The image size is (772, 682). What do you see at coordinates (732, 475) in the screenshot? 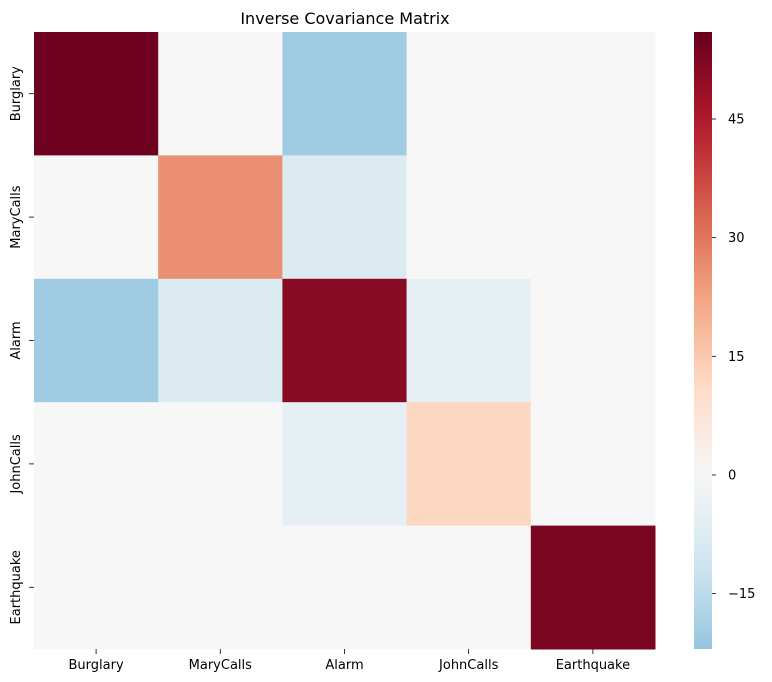
I see `colorbar-tick-label: 0` at bounding box center [732, 475].